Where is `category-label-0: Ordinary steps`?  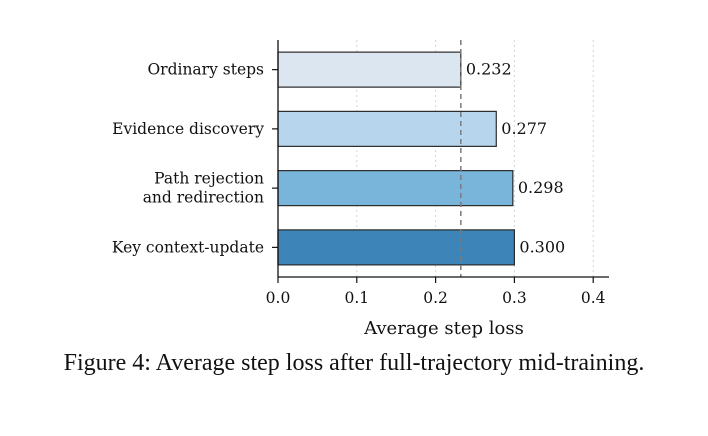
category-label-0: Ordinary steps is located at coordinates (205, 70).